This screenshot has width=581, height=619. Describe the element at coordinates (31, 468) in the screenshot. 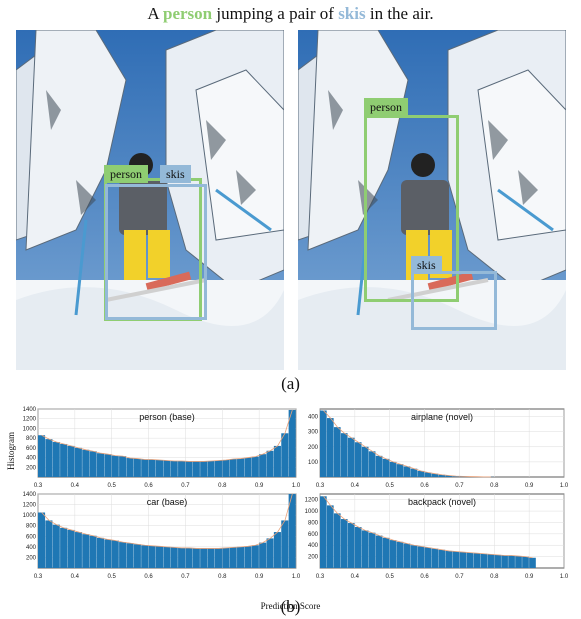

I see `y-tick-label: 200` at that location.